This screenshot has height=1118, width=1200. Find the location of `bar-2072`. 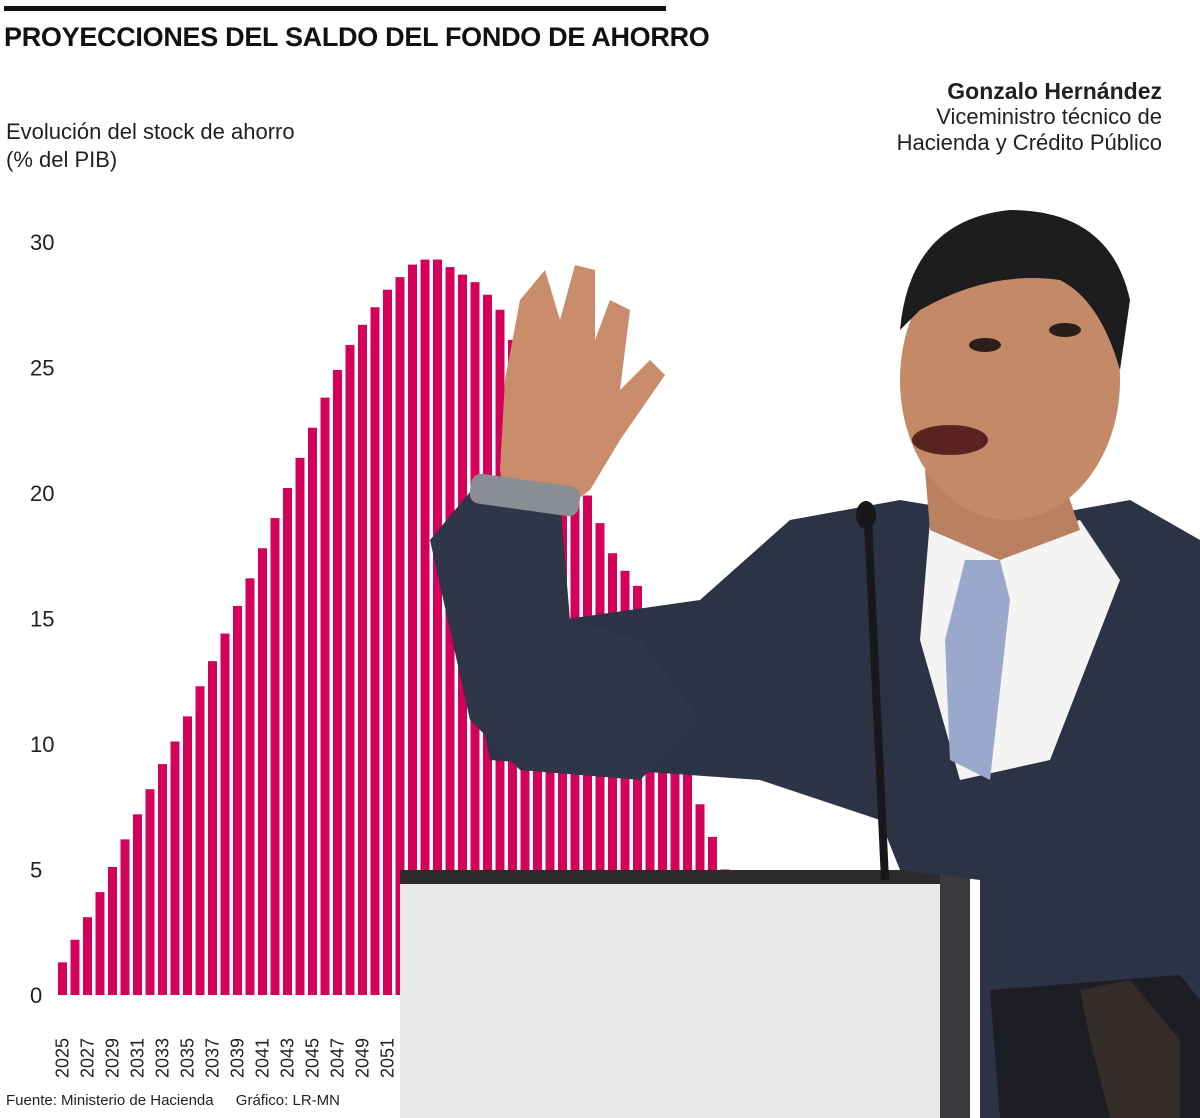

bar-2072 is located at coordinates (650, 809).